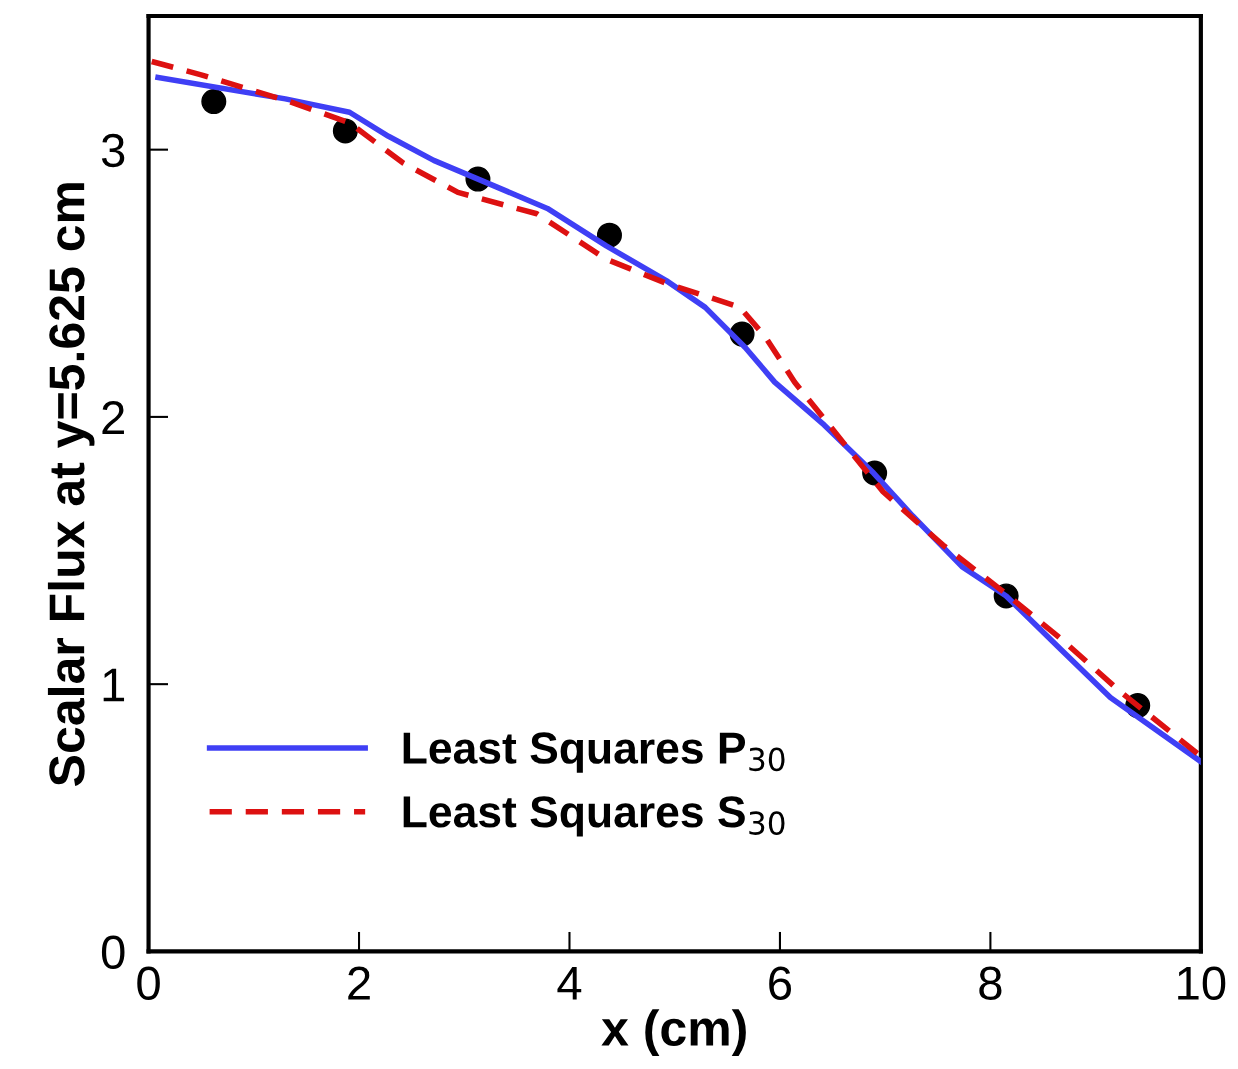 The image size is (1238, 1069). I want to click on x-tick-label: 0, so click(148, 983).